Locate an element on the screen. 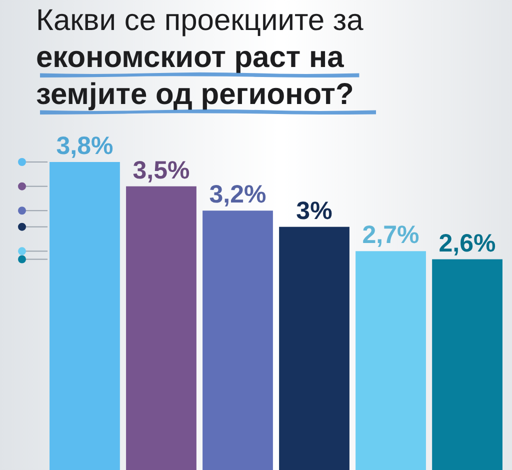  data-label: 3,5% is located at coordinates (161, 170).